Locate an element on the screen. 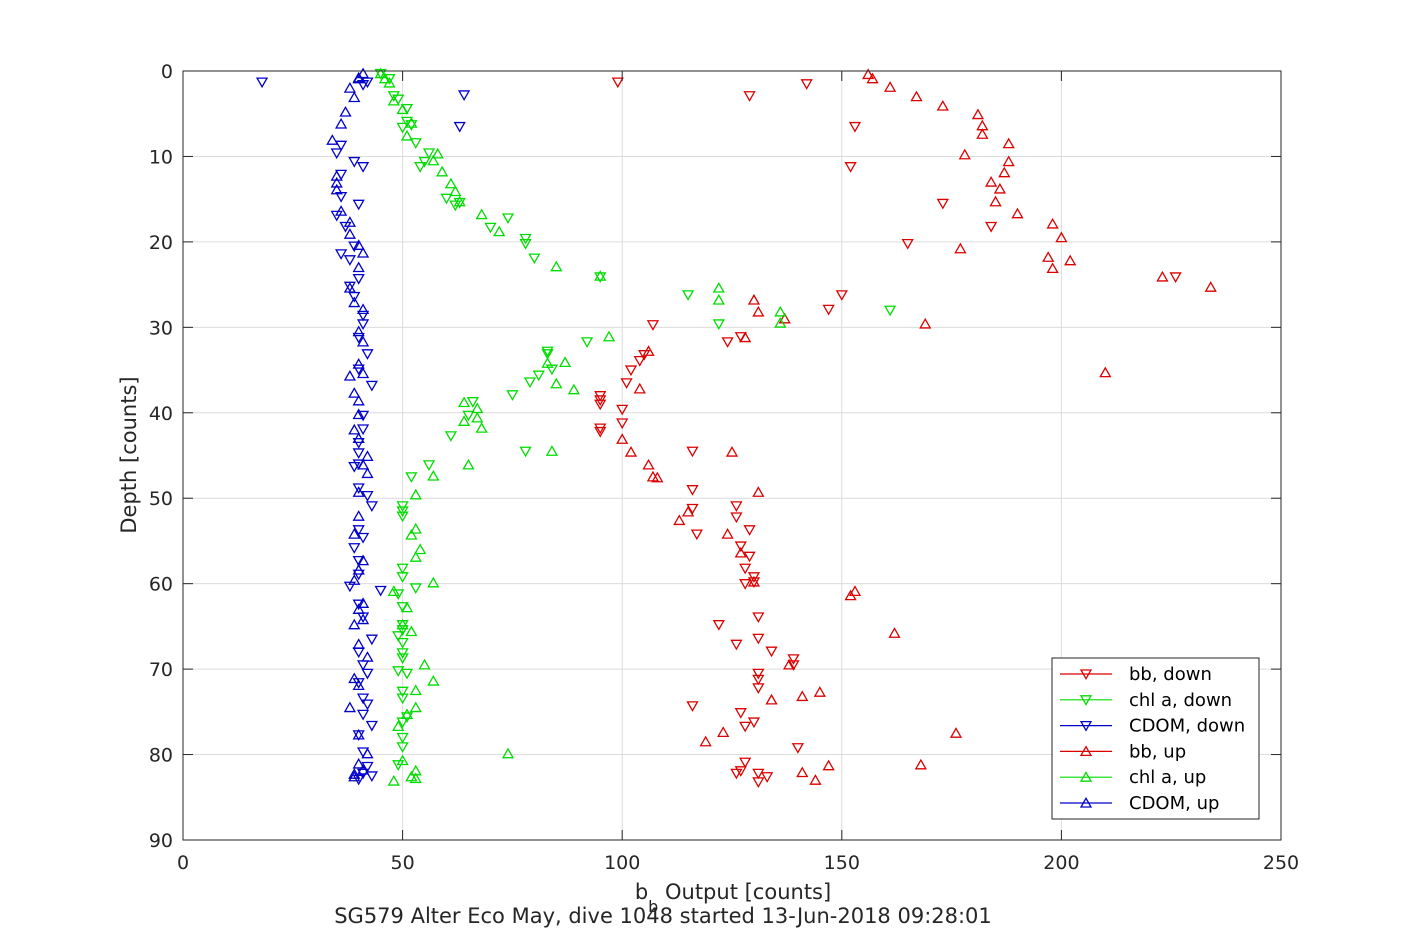 The height and width of the screenshot is (945, 1417). x-axis-label-rest: Output [counts] is located at coordinates (744, 892).